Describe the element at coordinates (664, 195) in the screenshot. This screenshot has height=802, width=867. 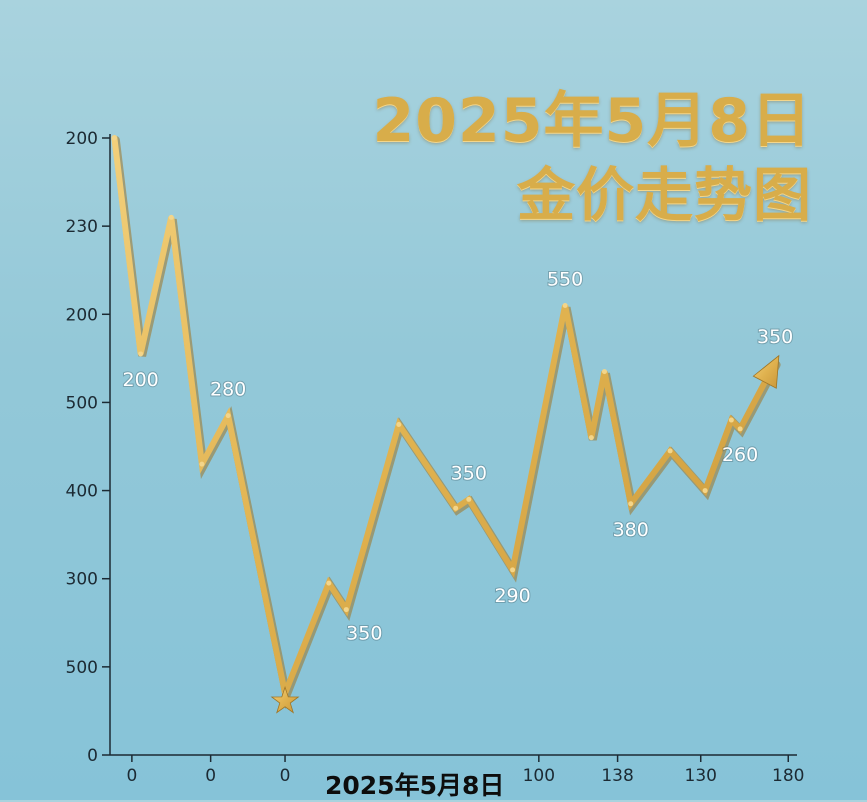
I see `chart-title: 金价走势图` at that location.